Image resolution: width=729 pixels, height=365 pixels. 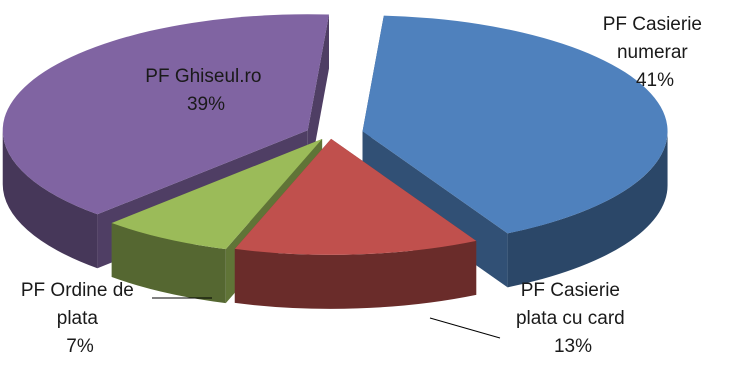 What do you see at coordinates (326, 318) in the screenshot?
I see `leader-lines` at bounding box center [326, 318].